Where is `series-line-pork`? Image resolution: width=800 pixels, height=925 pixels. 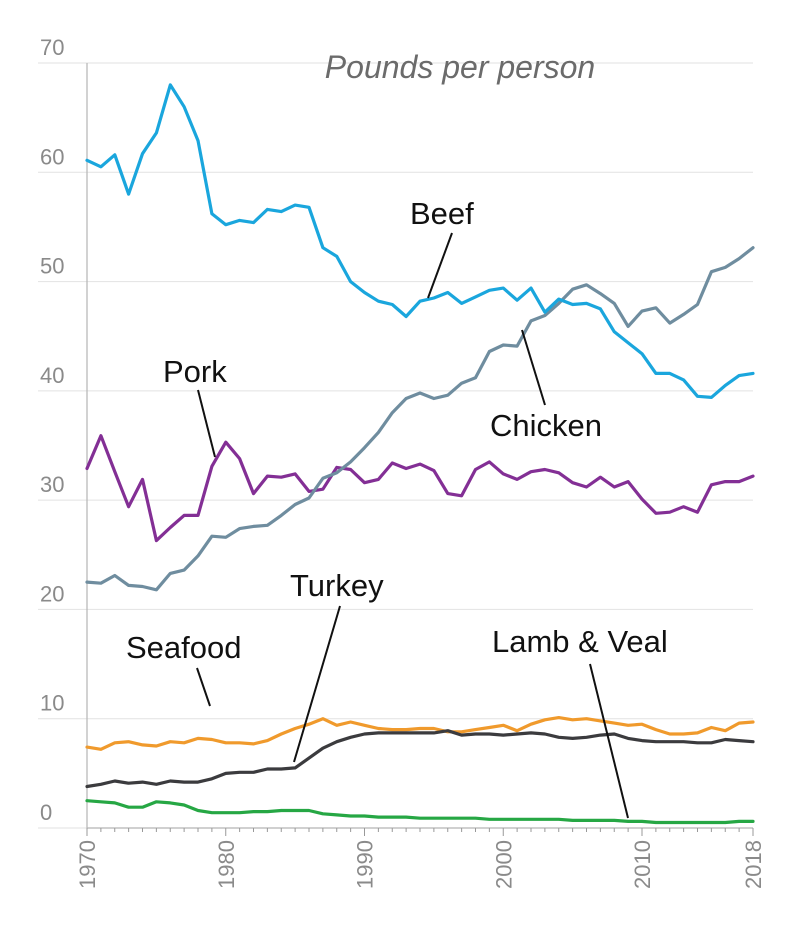 series-line-pork is located at coordinates (420, 488).